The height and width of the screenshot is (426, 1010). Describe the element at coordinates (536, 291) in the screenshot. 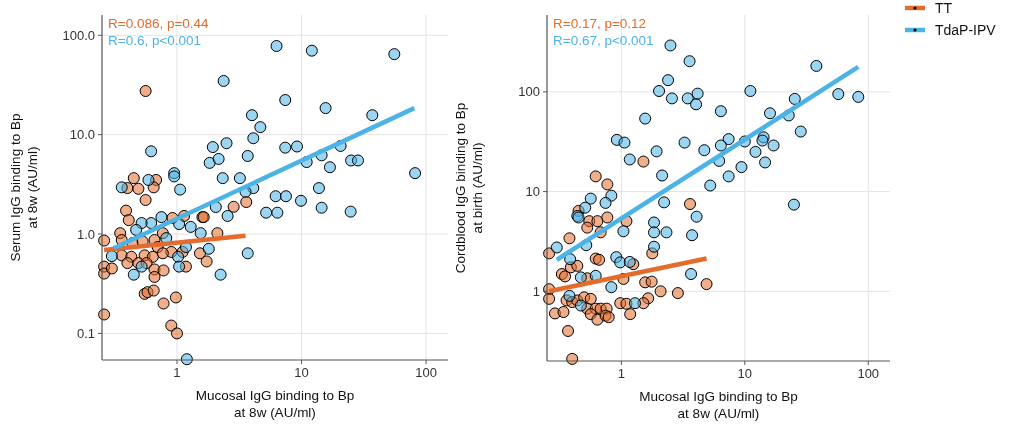

I see `y-tick-label: 1` at that location.